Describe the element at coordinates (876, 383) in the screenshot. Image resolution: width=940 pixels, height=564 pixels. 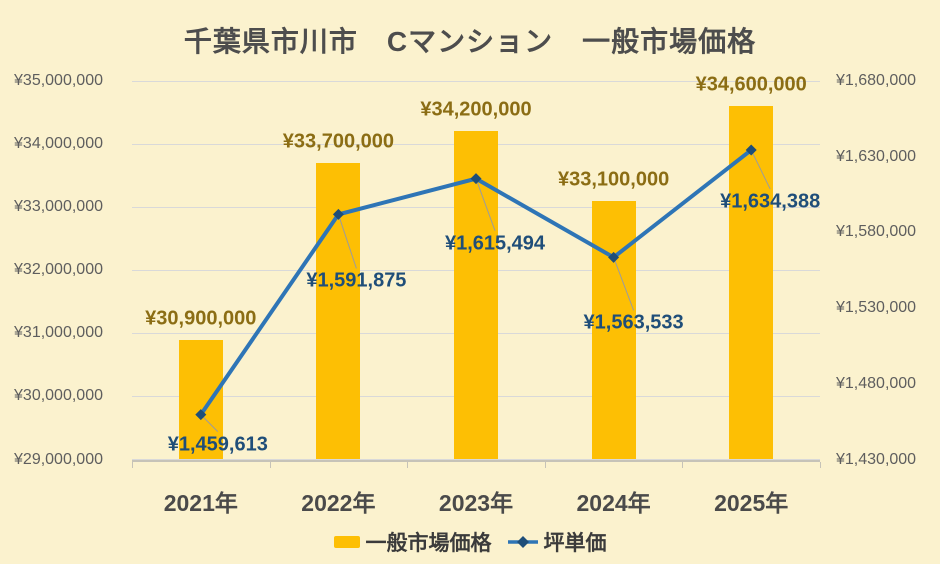
I see `right-axis-tick-label: ¥1,480,000` at that location.